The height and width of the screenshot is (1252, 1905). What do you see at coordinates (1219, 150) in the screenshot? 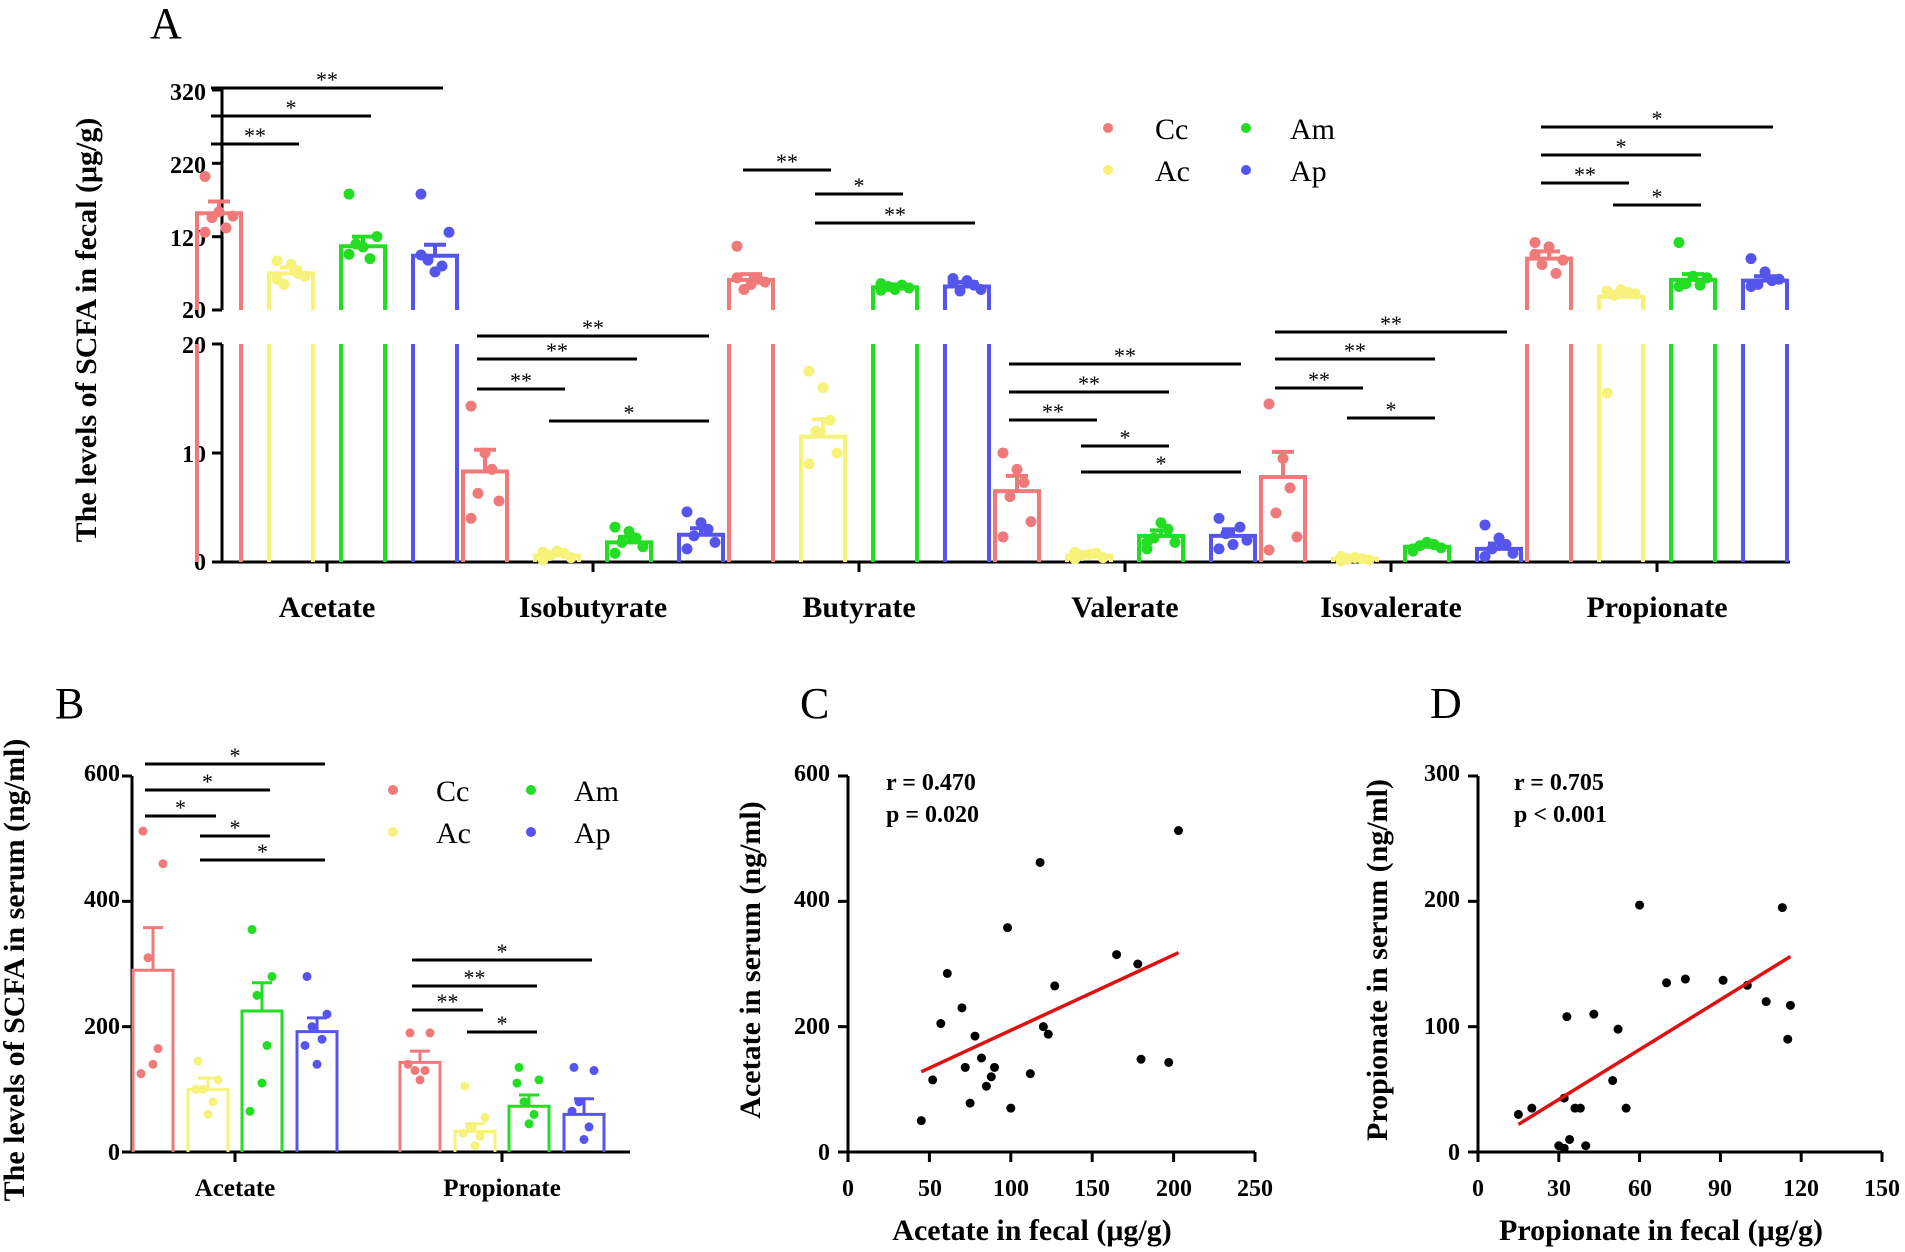
I see `panel-a-legend: Cc Ac Am Ap` at bounding box center [1219, 150].